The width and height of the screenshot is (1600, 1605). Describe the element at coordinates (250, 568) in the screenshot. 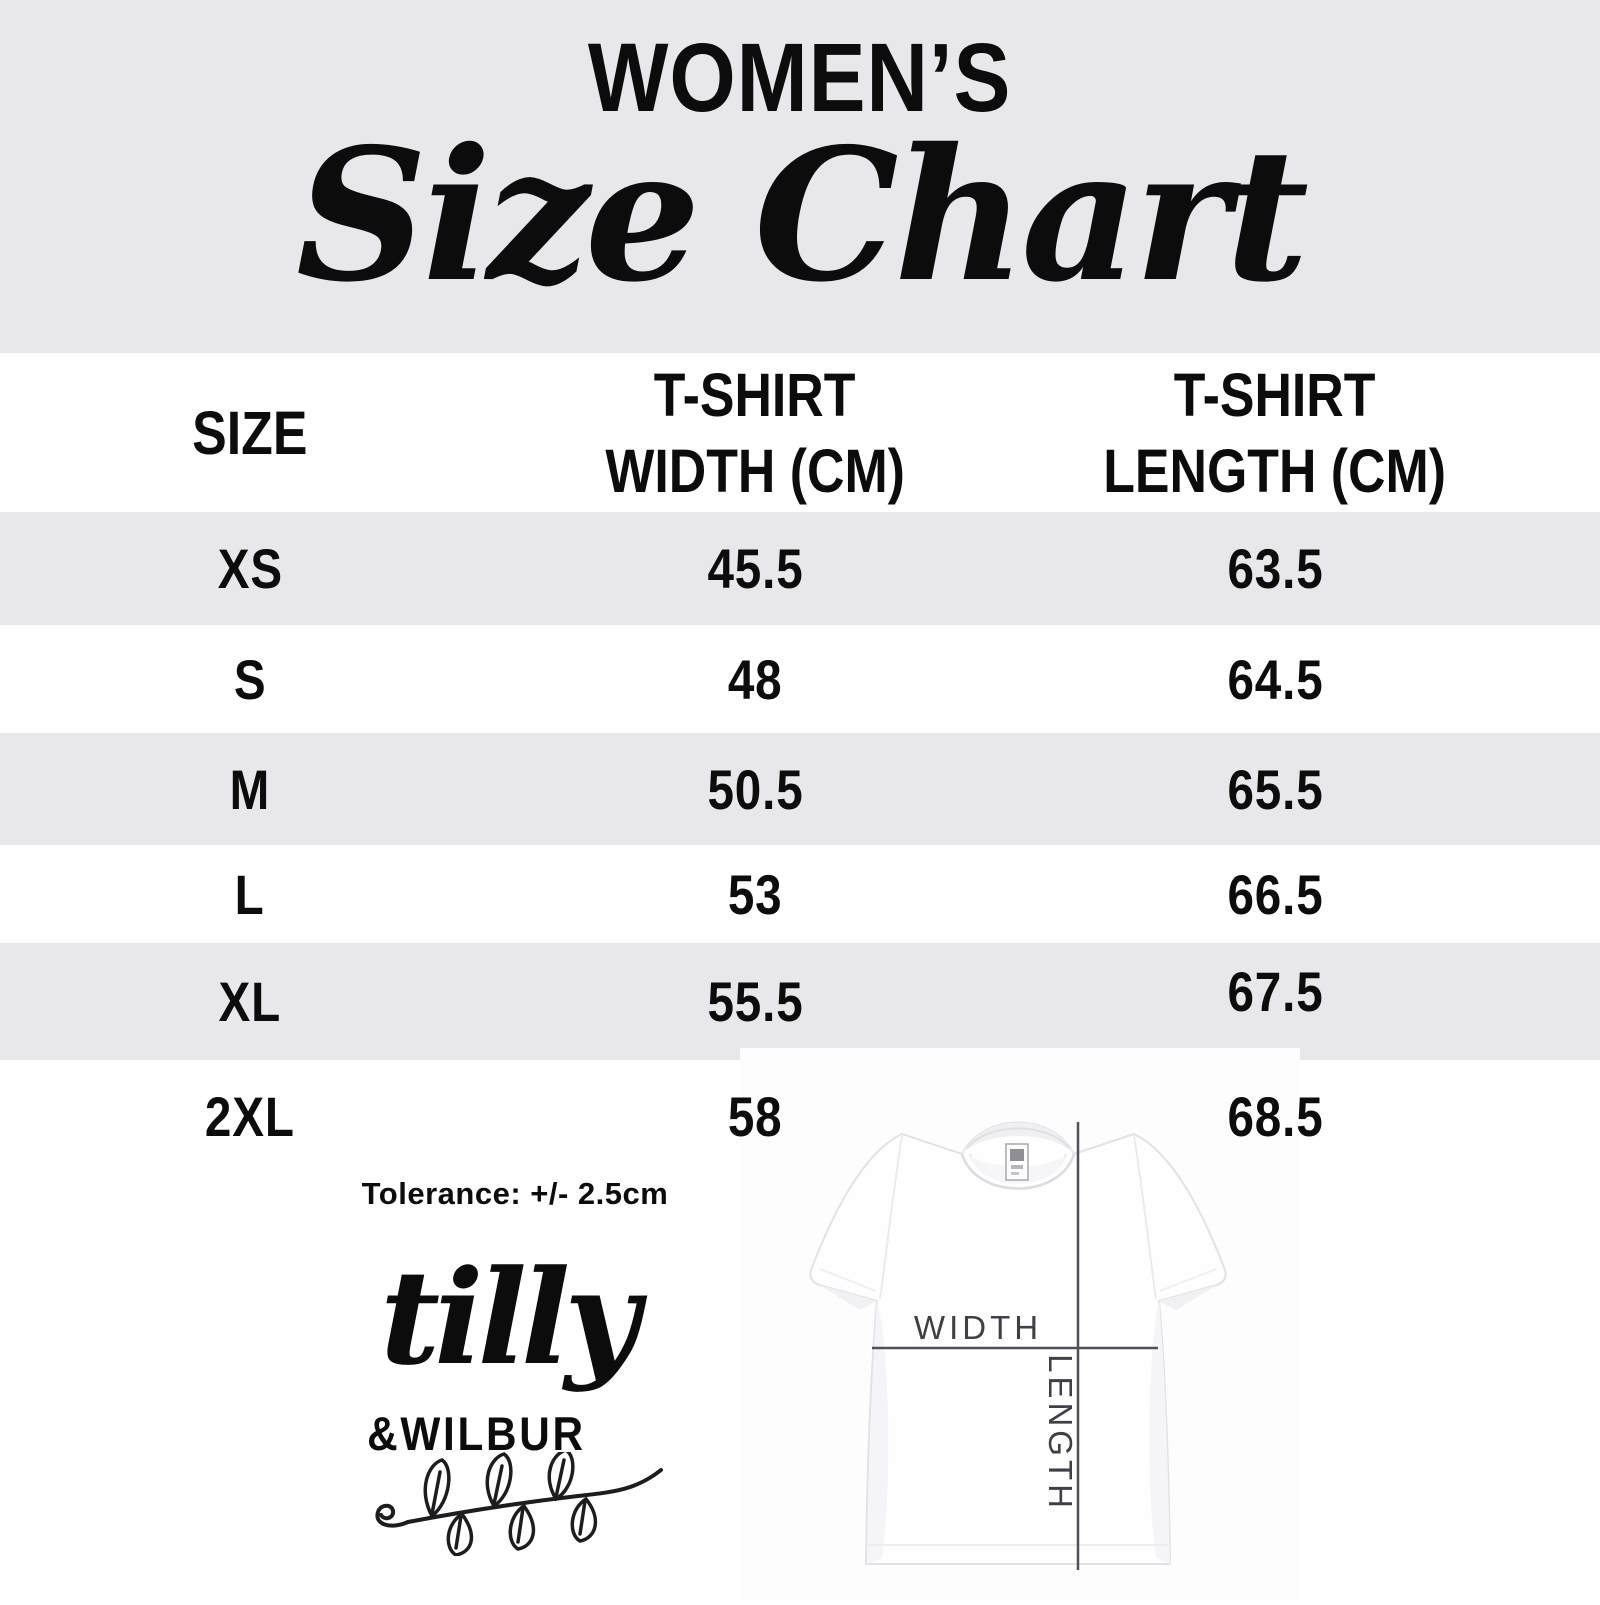

I see `size-label: XS` at that location.